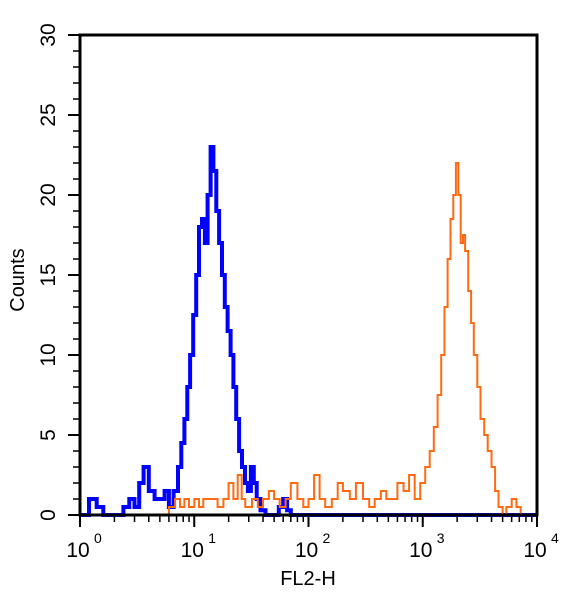 The image size is (566, 594). I want to click on x-tick-exponent: 1, so click(212, 538).